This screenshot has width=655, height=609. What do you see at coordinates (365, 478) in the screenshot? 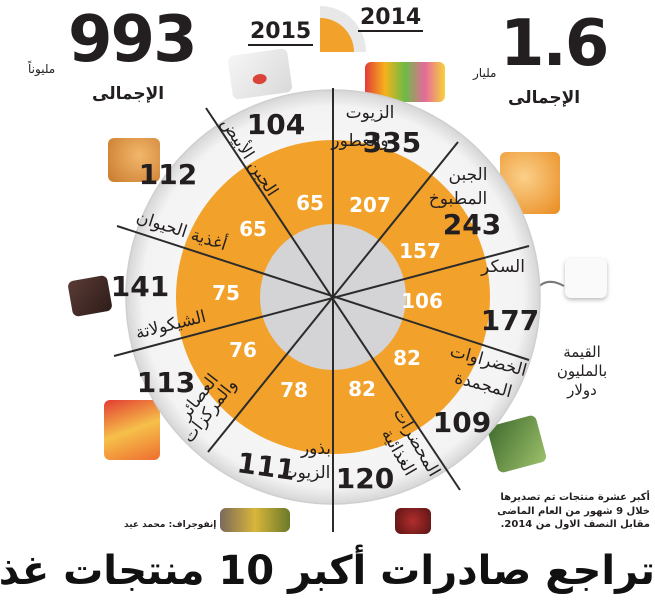
I see `v2014-food-preps: 120` at bounding box center [365, 478].